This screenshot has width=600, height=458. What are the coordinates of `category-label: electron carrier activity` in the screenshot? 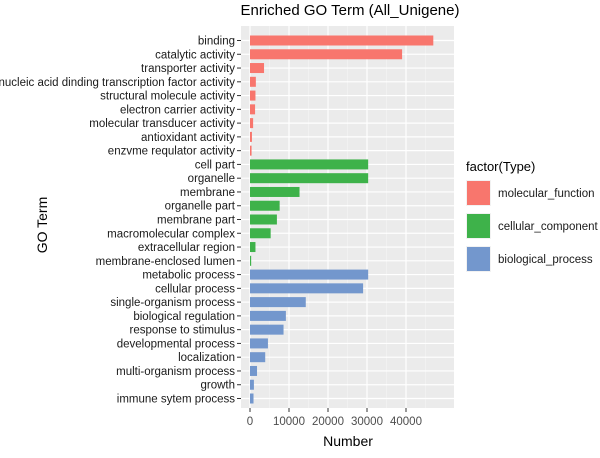 It's located at (177, 110).